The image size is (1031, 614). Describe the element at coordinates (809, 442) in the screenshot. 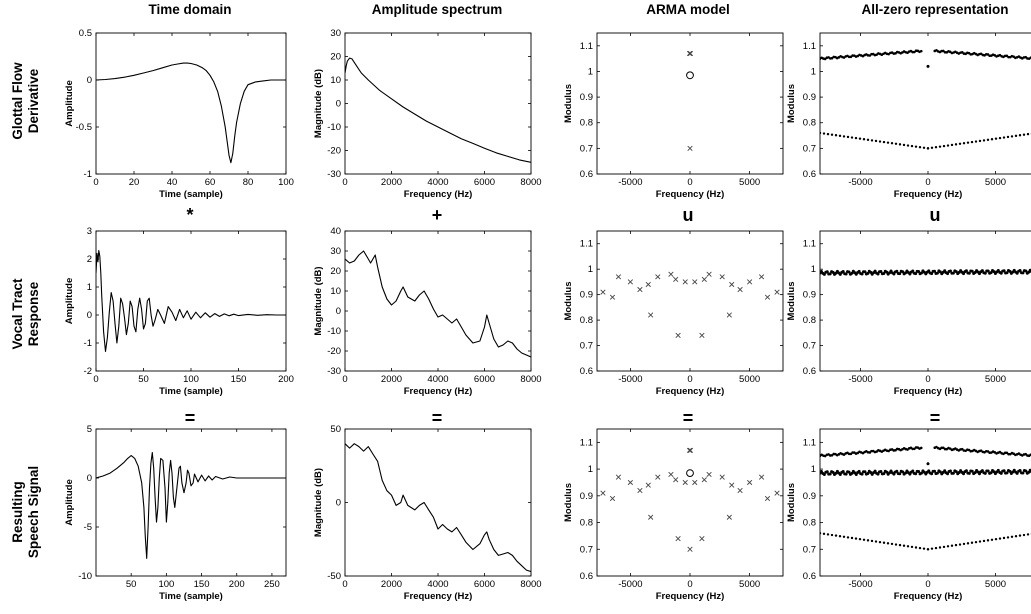

I see `y-tick-label: 1.1` at that location.